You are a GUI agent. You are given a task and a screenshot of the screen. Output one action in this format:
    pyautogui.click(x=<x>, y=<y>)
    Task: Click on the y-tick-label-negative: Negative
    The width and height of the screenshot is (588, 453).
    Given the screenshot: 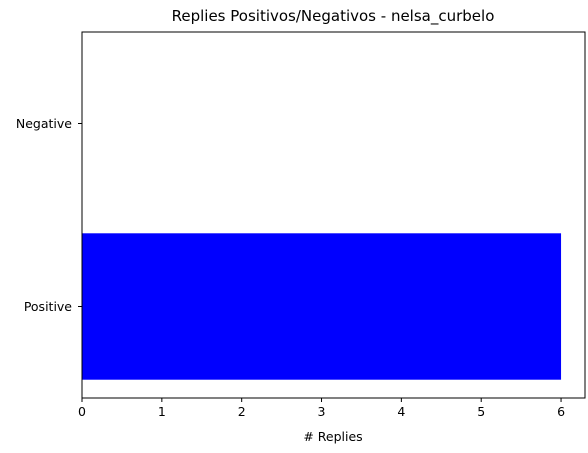 What is the action you would take?
    pyautogui.click(x=44, y=123)
    